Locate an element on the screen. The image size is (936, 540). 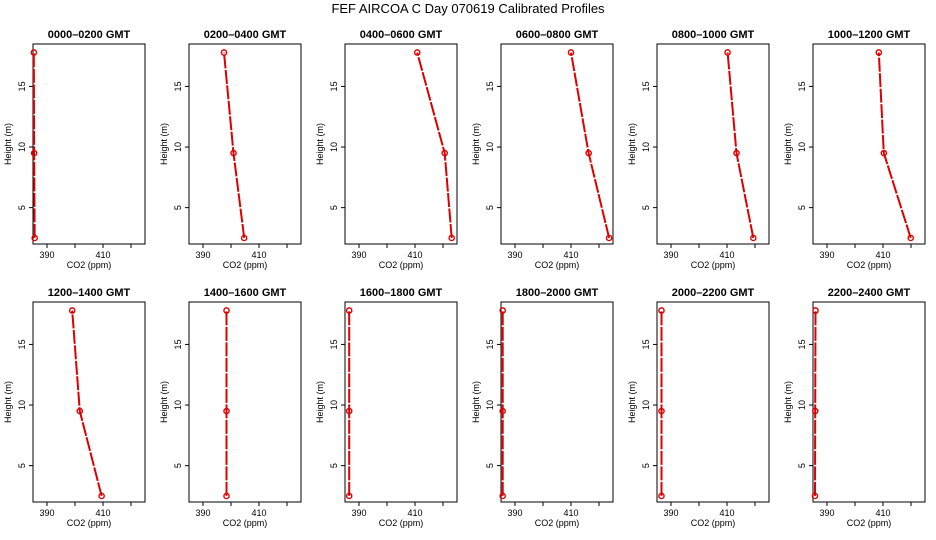
panel-title: 2200–2400 GMT is located at coordinates (869, 293).